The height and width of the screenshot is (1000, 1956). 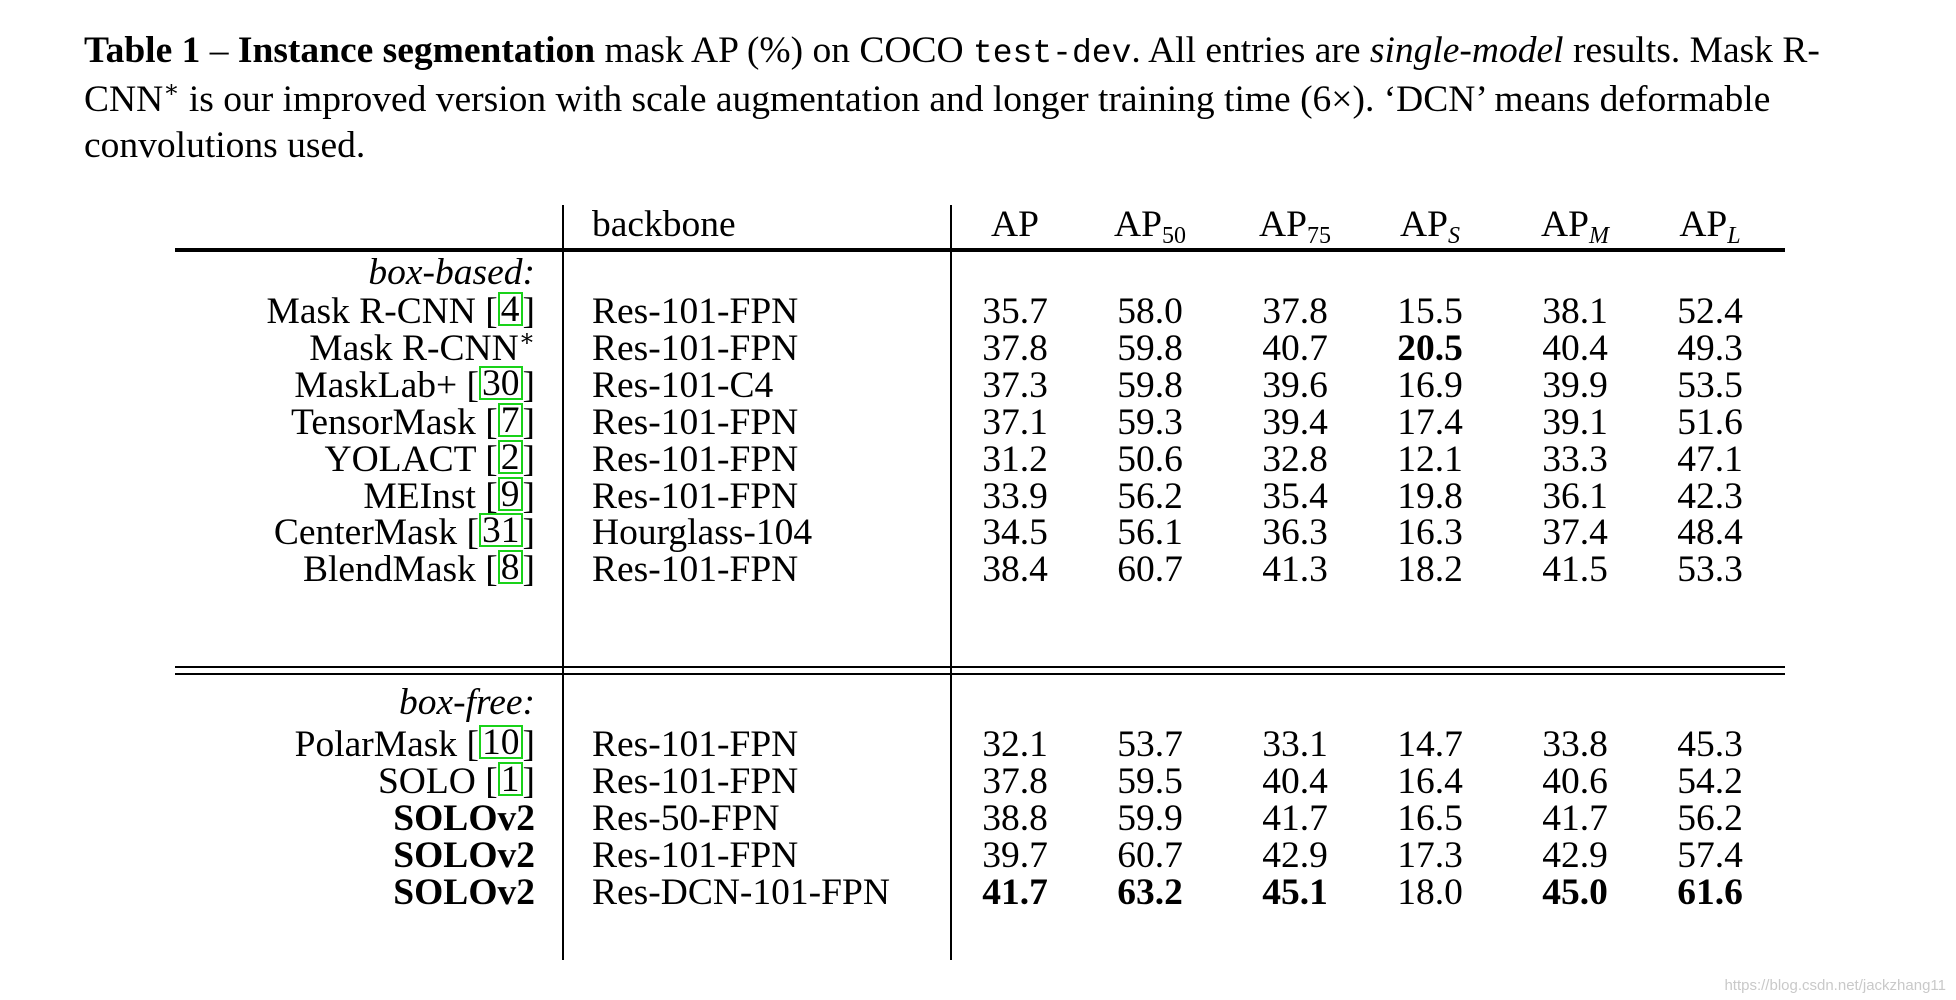 I want to click on group-rule-top, so click(x=980, y=667).